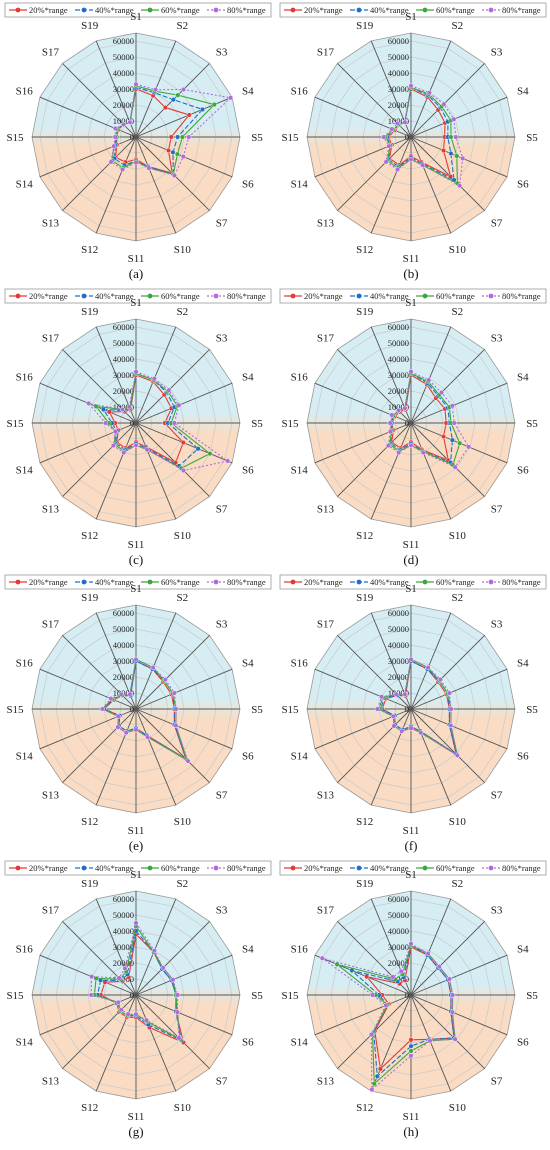  Describe the element at coordinates (364, 250) in the screenshot. I see `category-label: S12` at that location.